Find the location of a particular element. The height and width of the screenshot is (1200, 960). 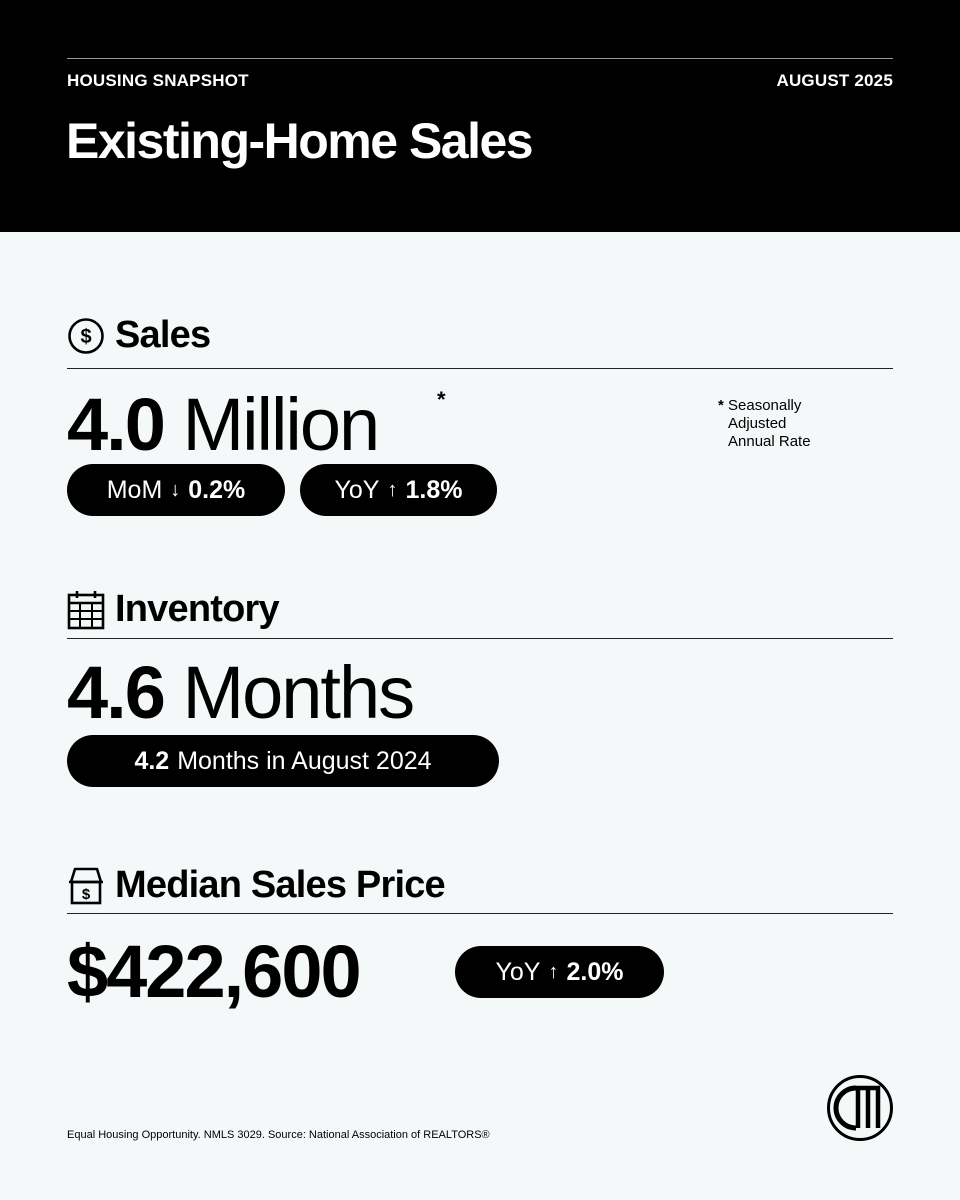

yoy-label: YoY is located at coordinates (357, 489).